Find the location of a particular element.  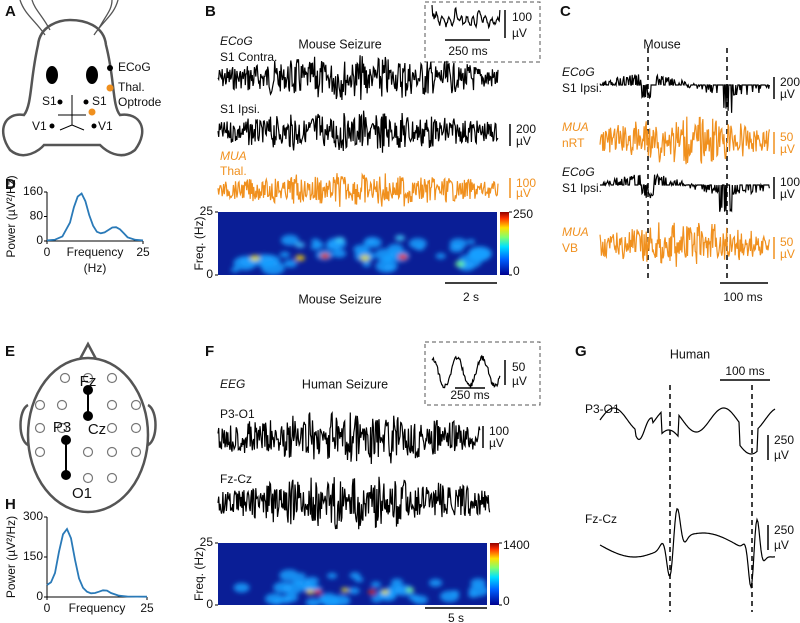

label: 160 is located at coordinates (33, 191).